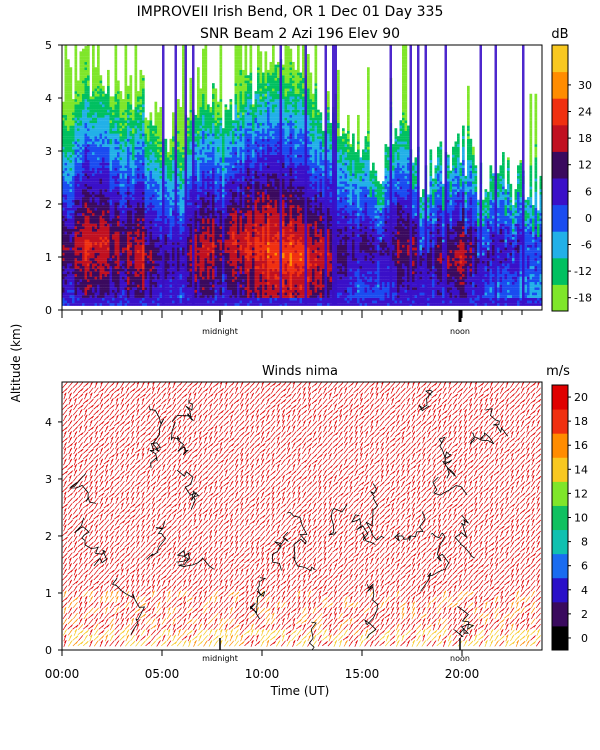  Describe the element at coordinates (460, 331) in the screenshot. I see `snr-noon-label: noon` at that location.